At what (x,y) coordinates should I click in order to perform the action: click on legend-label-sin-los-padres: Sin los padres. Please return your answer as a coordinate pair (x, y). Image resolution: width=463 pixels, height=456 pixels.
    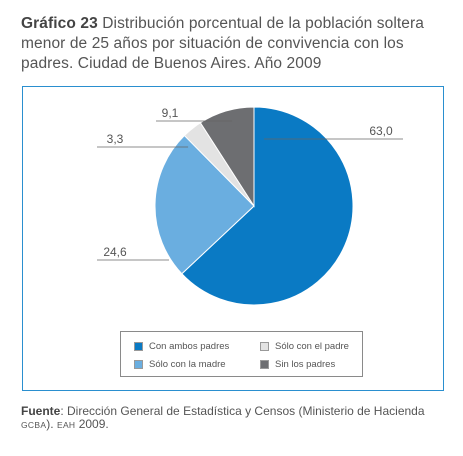
    Looking at the image, I should click on (305, 364).